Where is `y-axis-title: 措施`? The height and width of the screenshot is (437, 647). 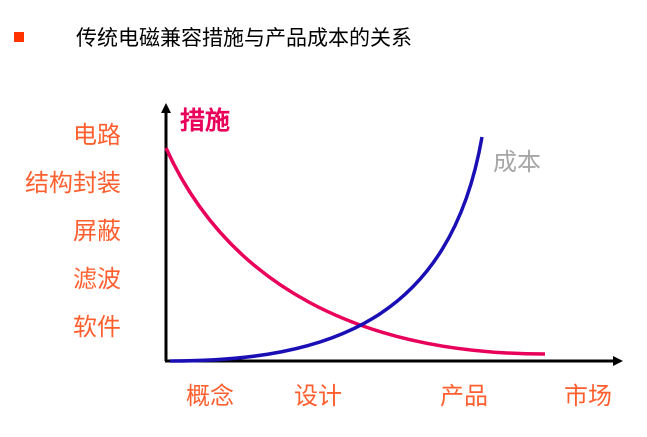
y-axis-title: 措施 is located at coordinates (205, 120).